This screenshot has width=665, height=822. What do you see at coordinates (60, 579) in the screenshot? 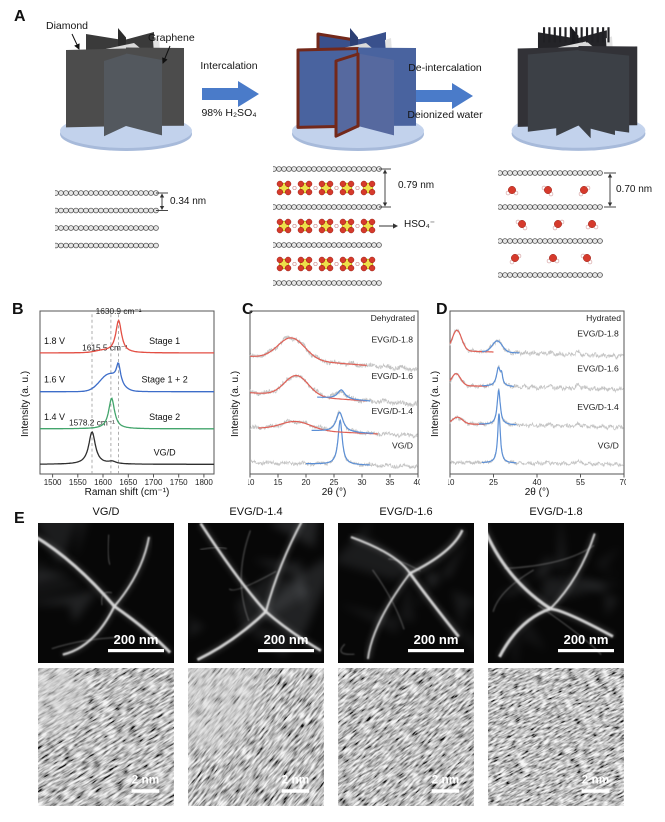
I see `graphene-membrane` at bounding box center [60, 579].